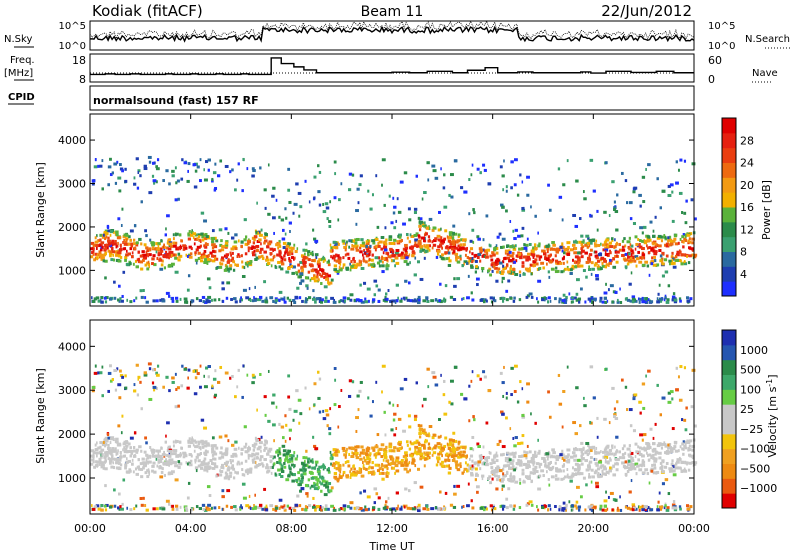  I want to click on colorbar-swatch, so click(729, 274).